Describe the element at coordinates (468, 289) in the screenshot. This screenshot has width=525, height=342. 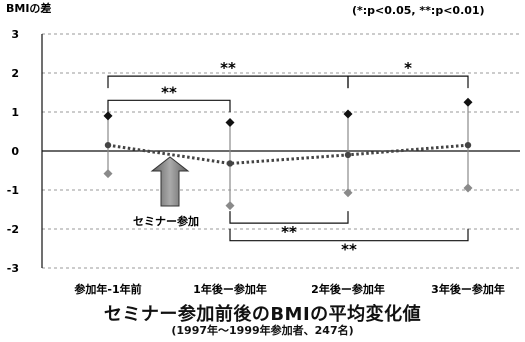
I see `x-tick-label: 3年後ー参加年` at that location.